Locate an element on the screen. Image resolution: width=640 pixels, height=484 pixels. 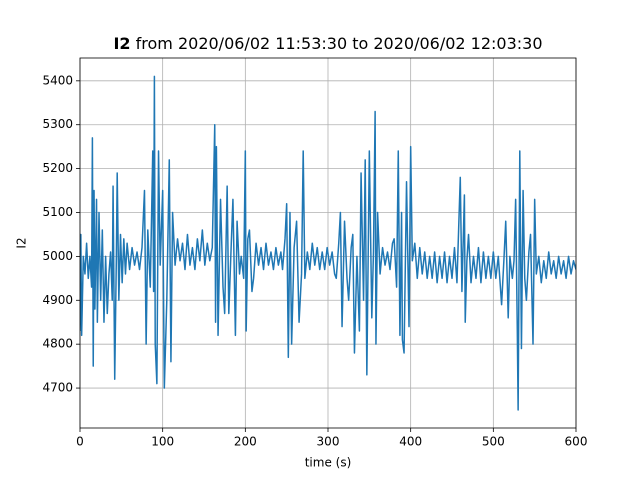
x-tick-label: 600 is located at coordinates (576, 442).